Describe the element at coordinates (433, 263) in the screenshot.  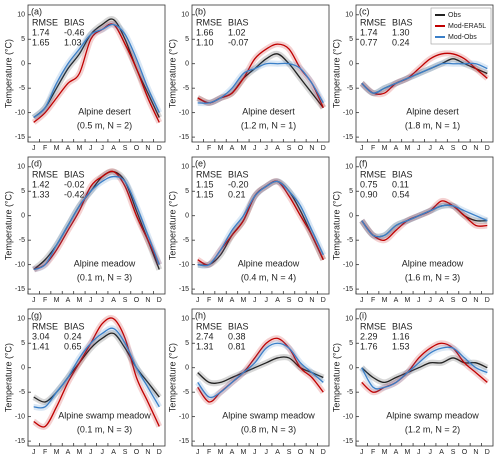
I see `site-label: Alpine meadow` at that location.